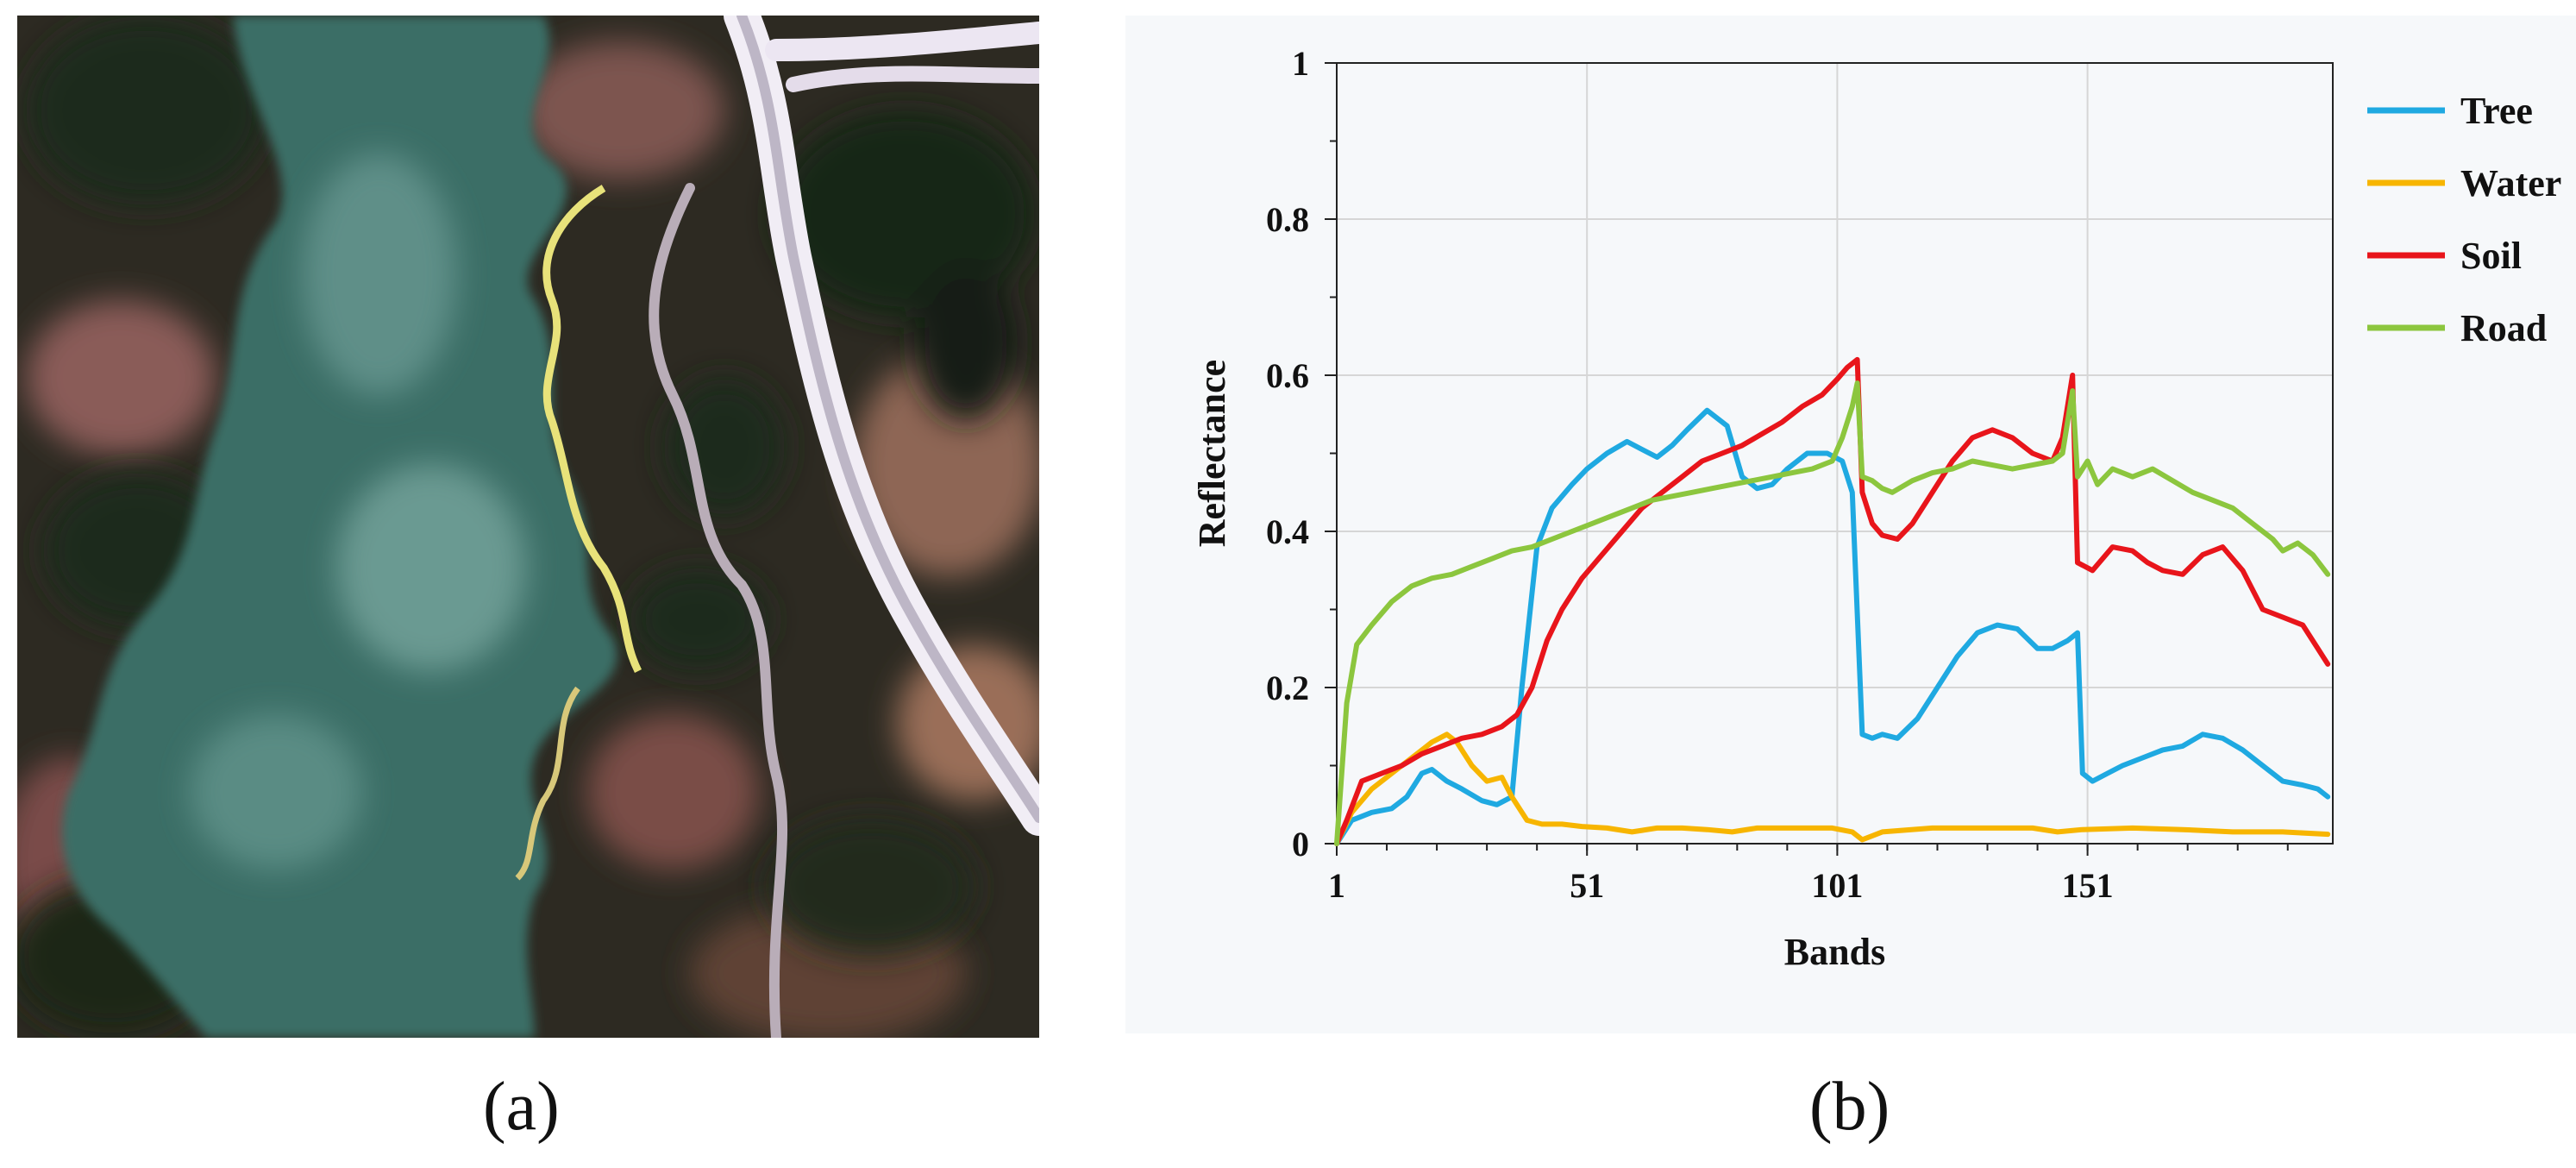 The image size is (2576, 1168). I want to click on legend-label-tree: Tree, so click(2496, 111).